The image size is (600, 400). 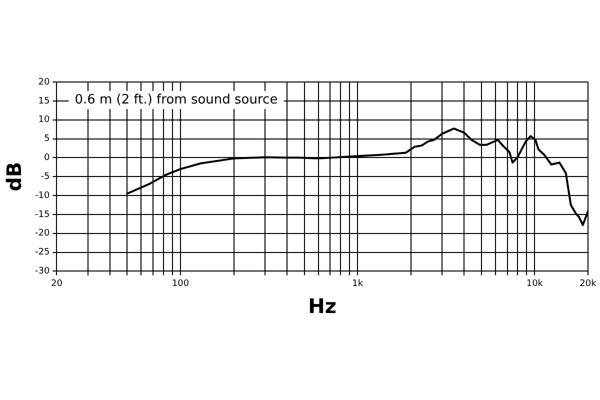 I want to click on y-tick-label: -25, so click(x=42, y=253).